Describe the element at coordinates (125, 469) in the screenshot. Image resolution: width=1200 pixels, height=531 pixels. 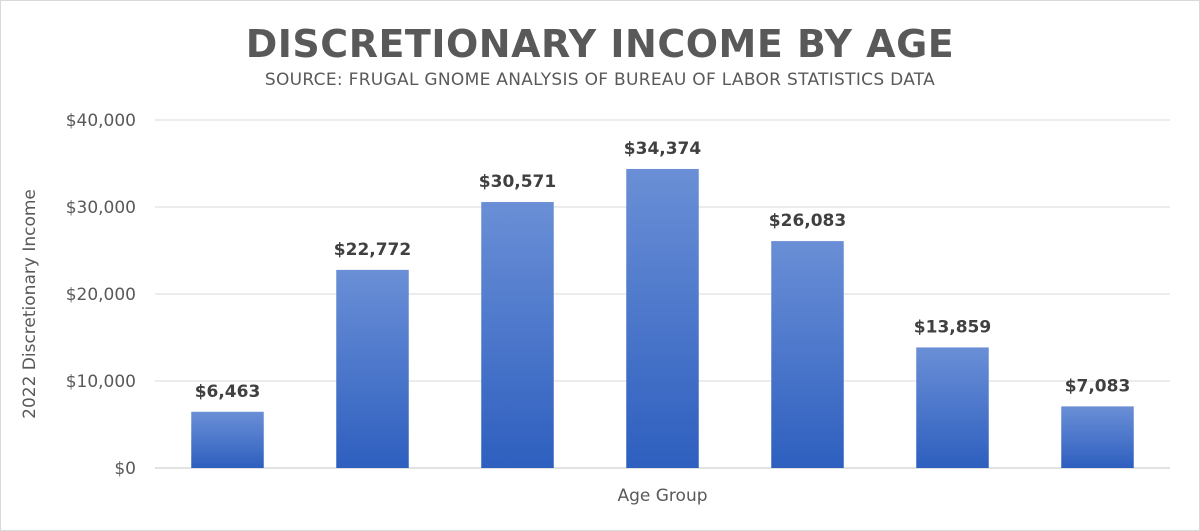
I see `y-tick-label: $0` at that location.